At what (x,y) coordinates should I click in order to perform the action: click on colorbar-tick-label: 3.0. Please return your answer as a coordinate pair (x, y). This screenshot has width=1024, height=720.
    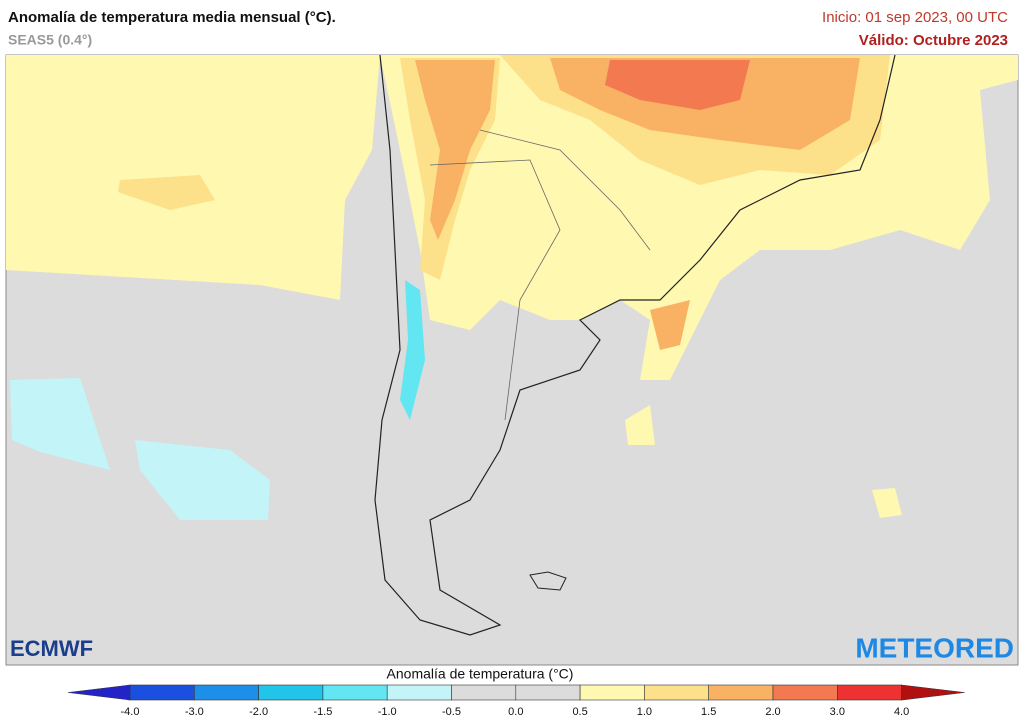
    Looking at the image, I should click on (837, 712).